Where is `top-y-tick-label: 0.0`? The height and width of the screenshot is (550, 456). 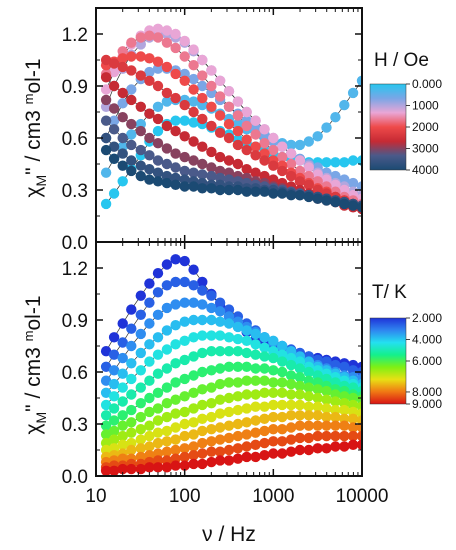
top-y-tick-label: 0.0 is located at coordinates (75, 243).